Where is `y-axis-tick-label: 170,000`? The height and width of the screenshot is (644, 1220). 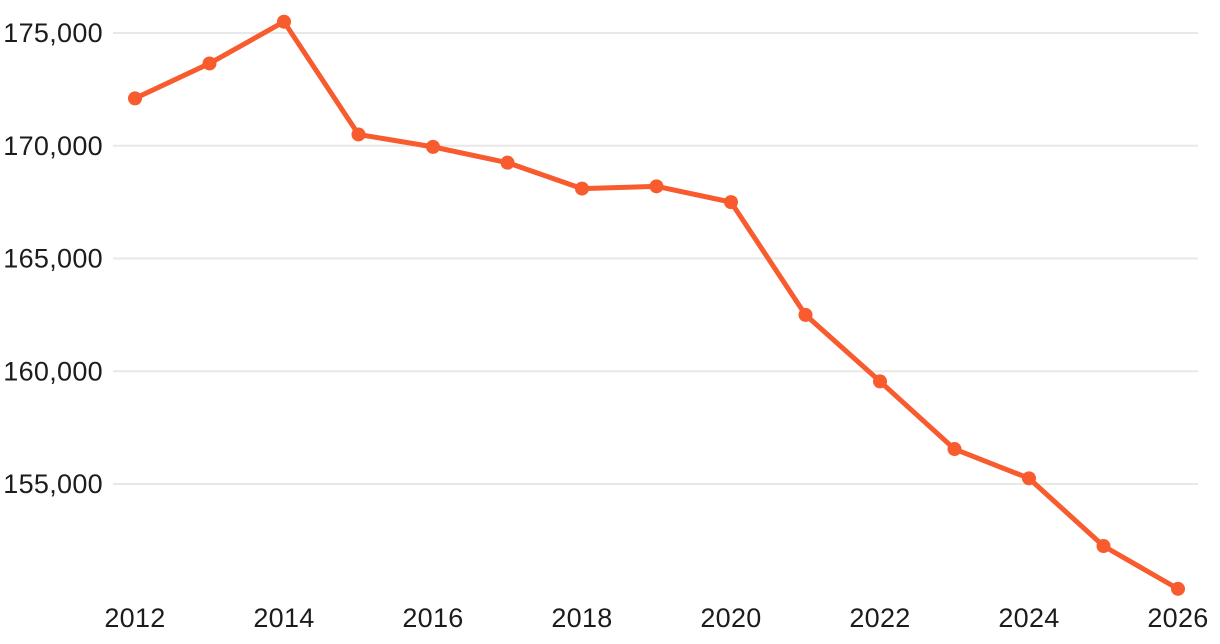 y-axis-tick-label: 170,000 is located at coordinates (53, 146).